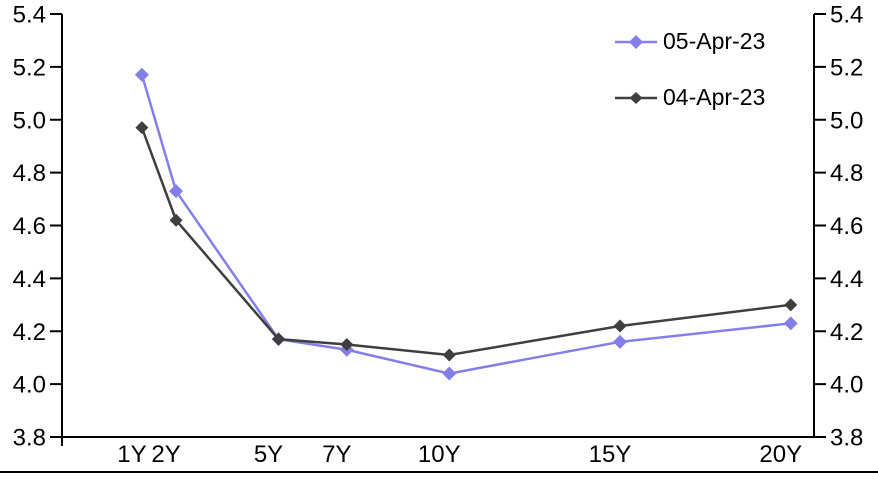  I want to click on legend-label: 05-Apr-23, so click(714, 41).